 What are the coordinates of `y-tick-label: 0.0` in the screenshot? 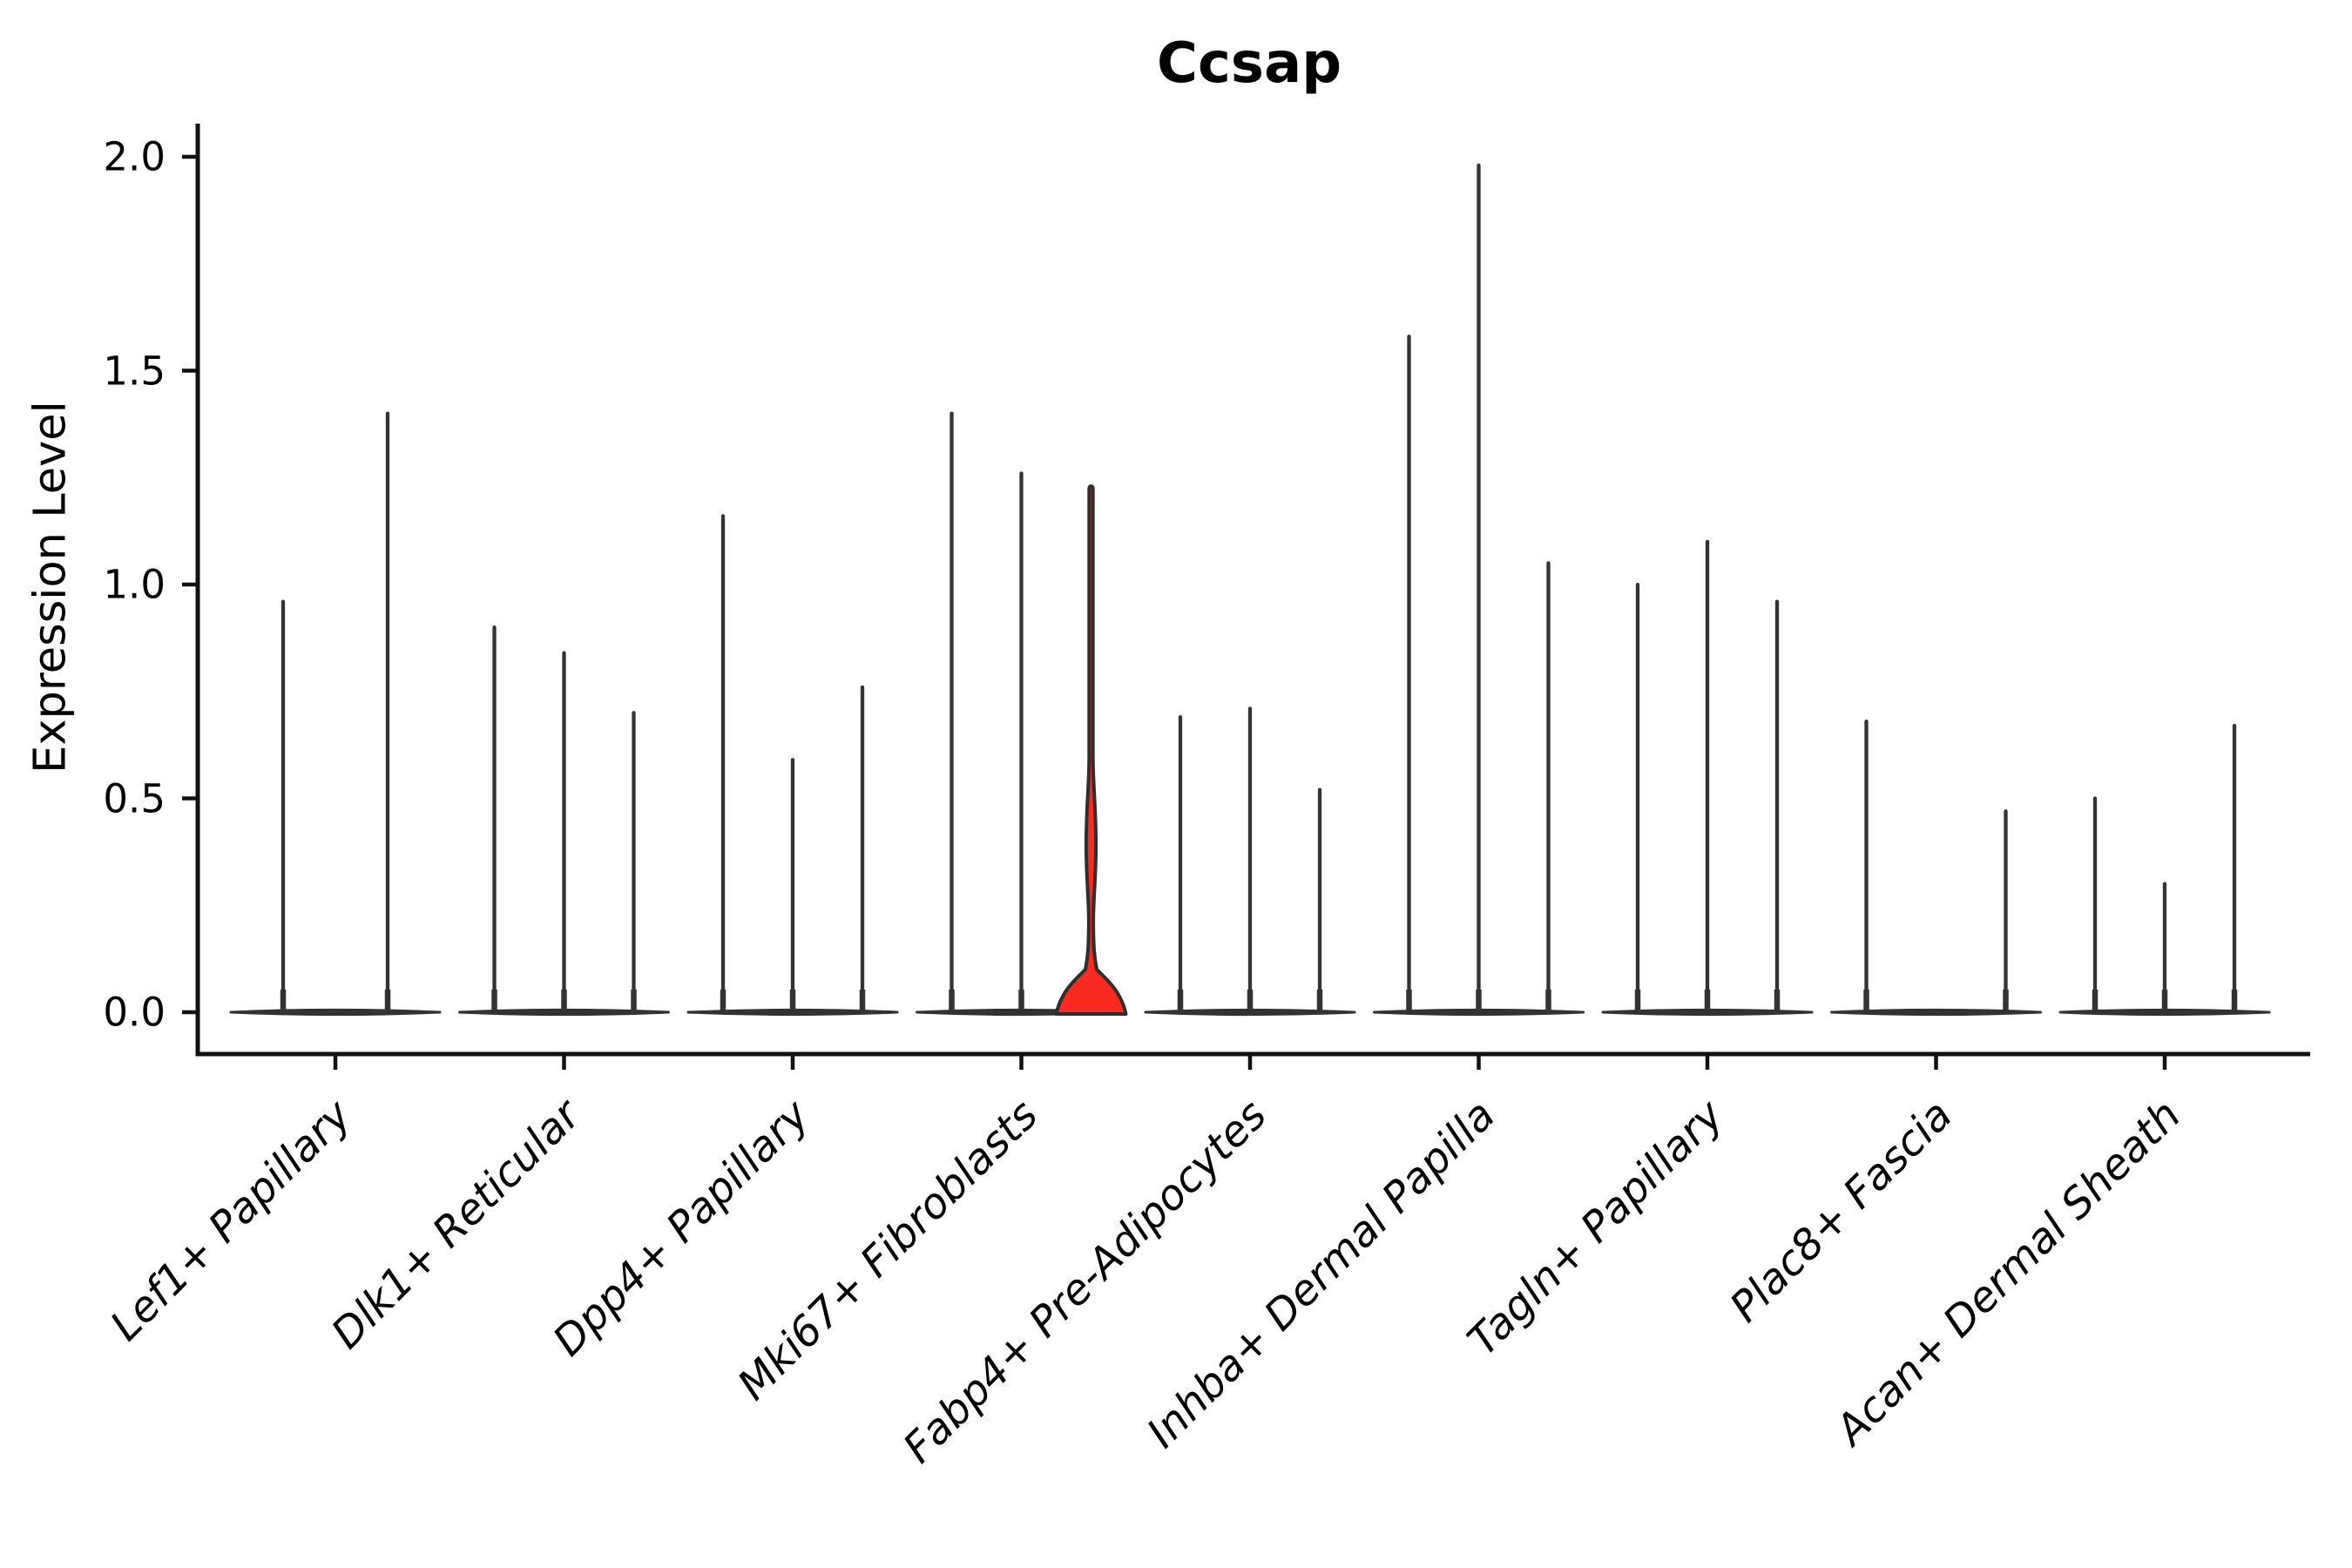 It's located at (134, 1013).